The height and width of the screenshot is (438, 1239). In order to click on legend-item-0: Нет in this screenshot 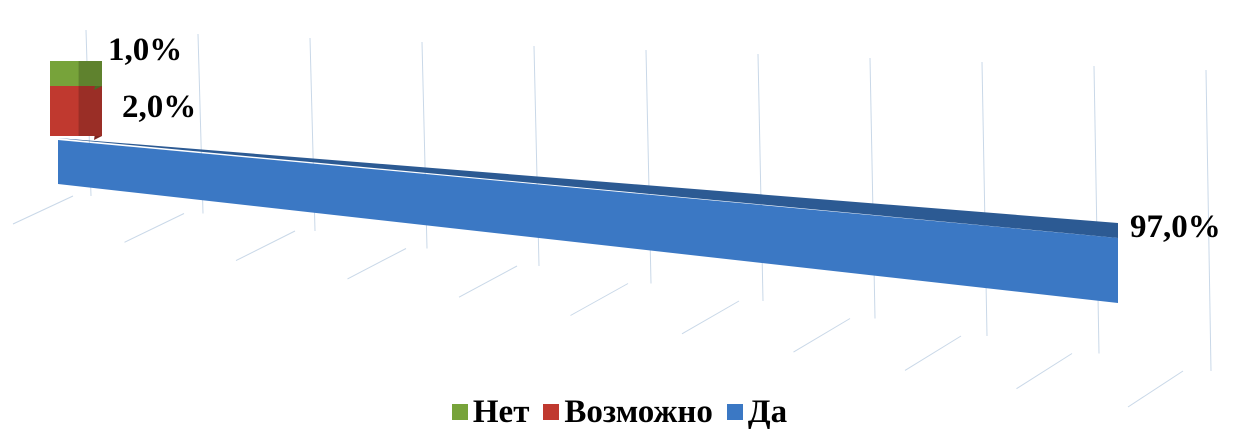, I will do `click(490, 412)`.